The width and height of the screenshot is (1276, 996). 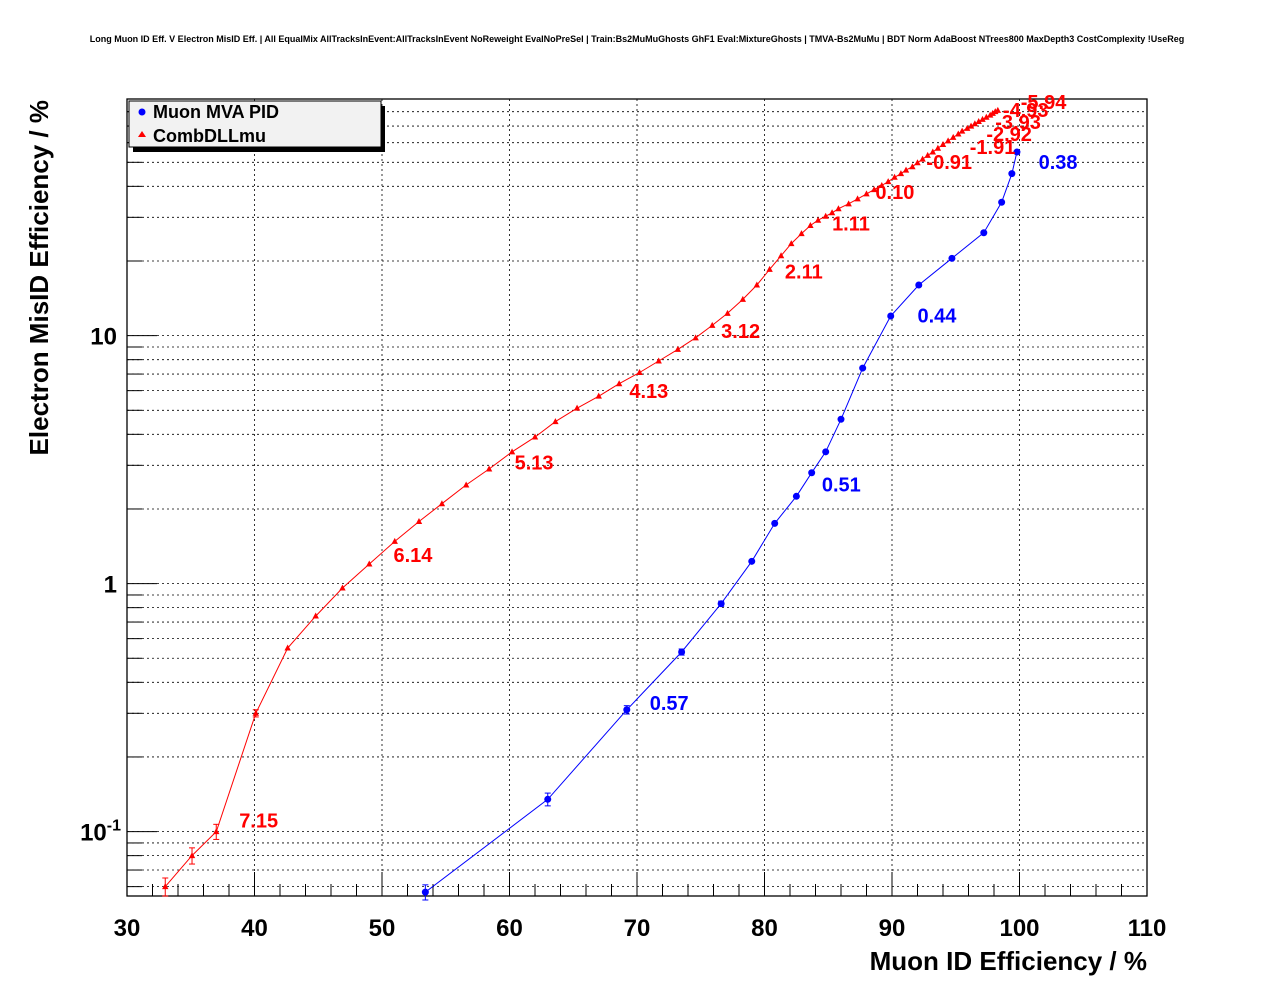 What do you see at coordinates (1019, 928) in the screenshot?
I see `x-tick-label: 100` at bounding box center [1019, 928].